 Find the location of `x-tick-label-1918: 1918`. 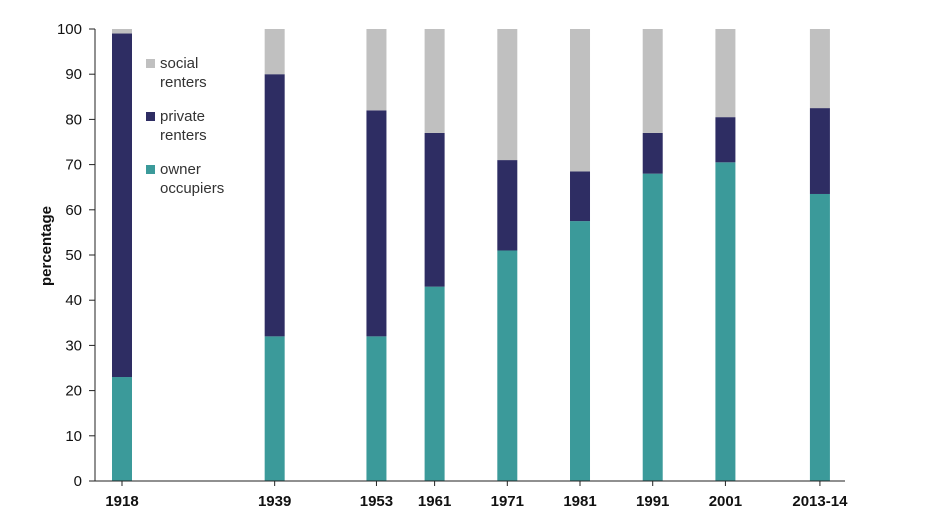

x-tick-label-1918: 1918 is located at coordinates (121, 501).